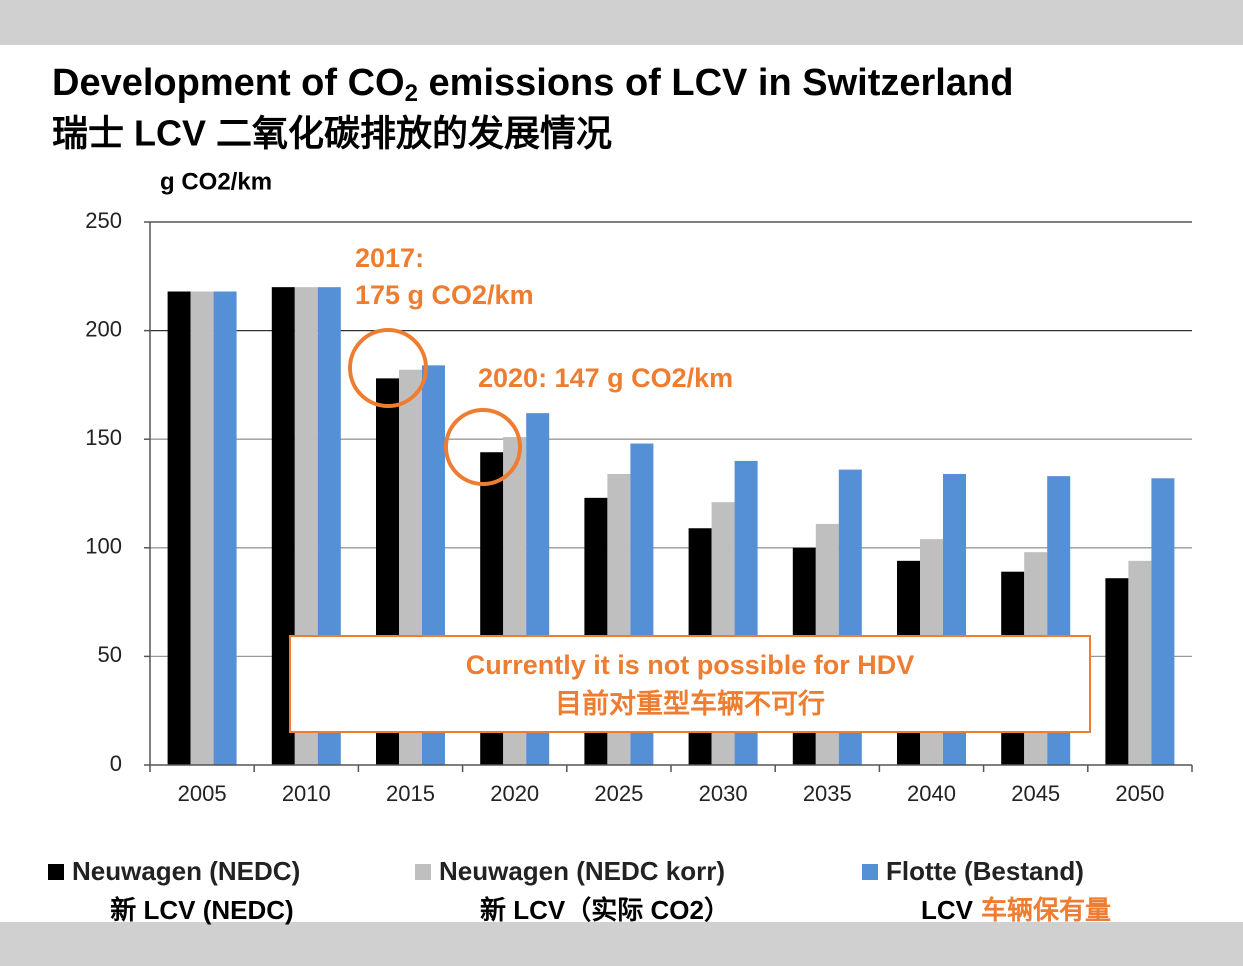 The width and height of the screenshot is (1243, 966). I want to click on y-tick-label: 0, so click(116, 763).